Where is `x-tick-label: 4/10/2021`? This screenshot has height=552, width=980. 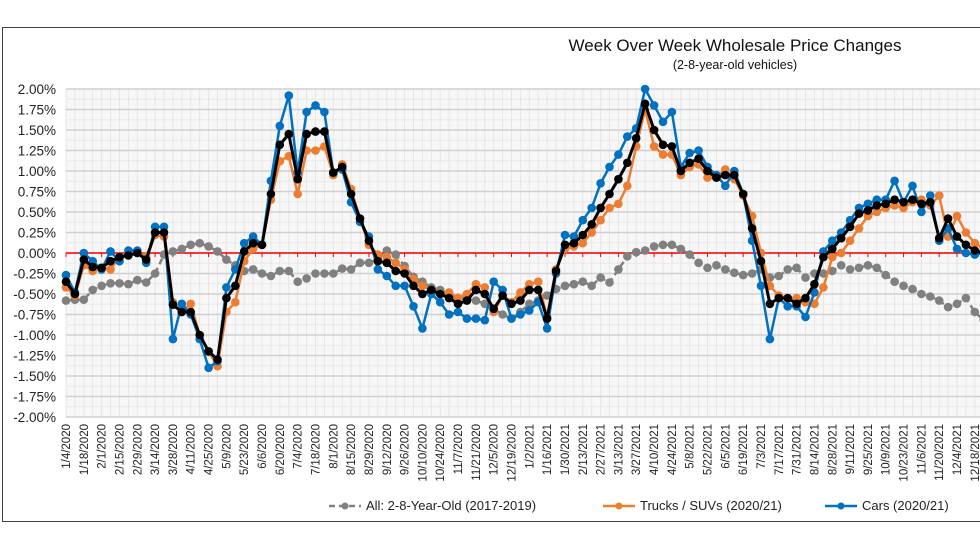
x-tick-label: 4/10/2021 is located at coordinates (655, 449).